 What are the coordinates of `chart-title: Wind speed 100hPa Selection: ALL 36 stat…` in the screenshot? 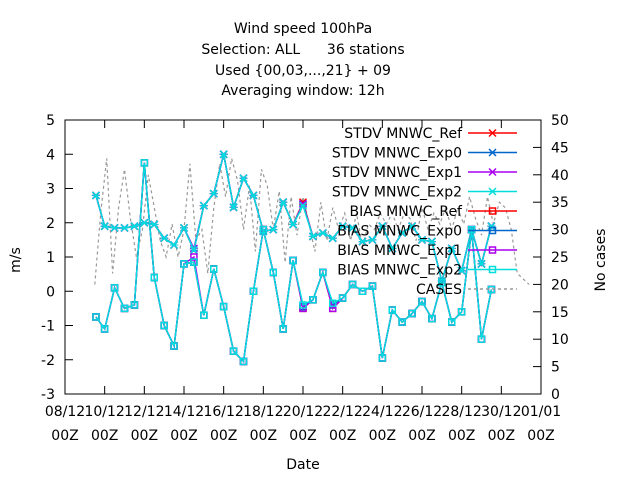 It's located at (302, 60).